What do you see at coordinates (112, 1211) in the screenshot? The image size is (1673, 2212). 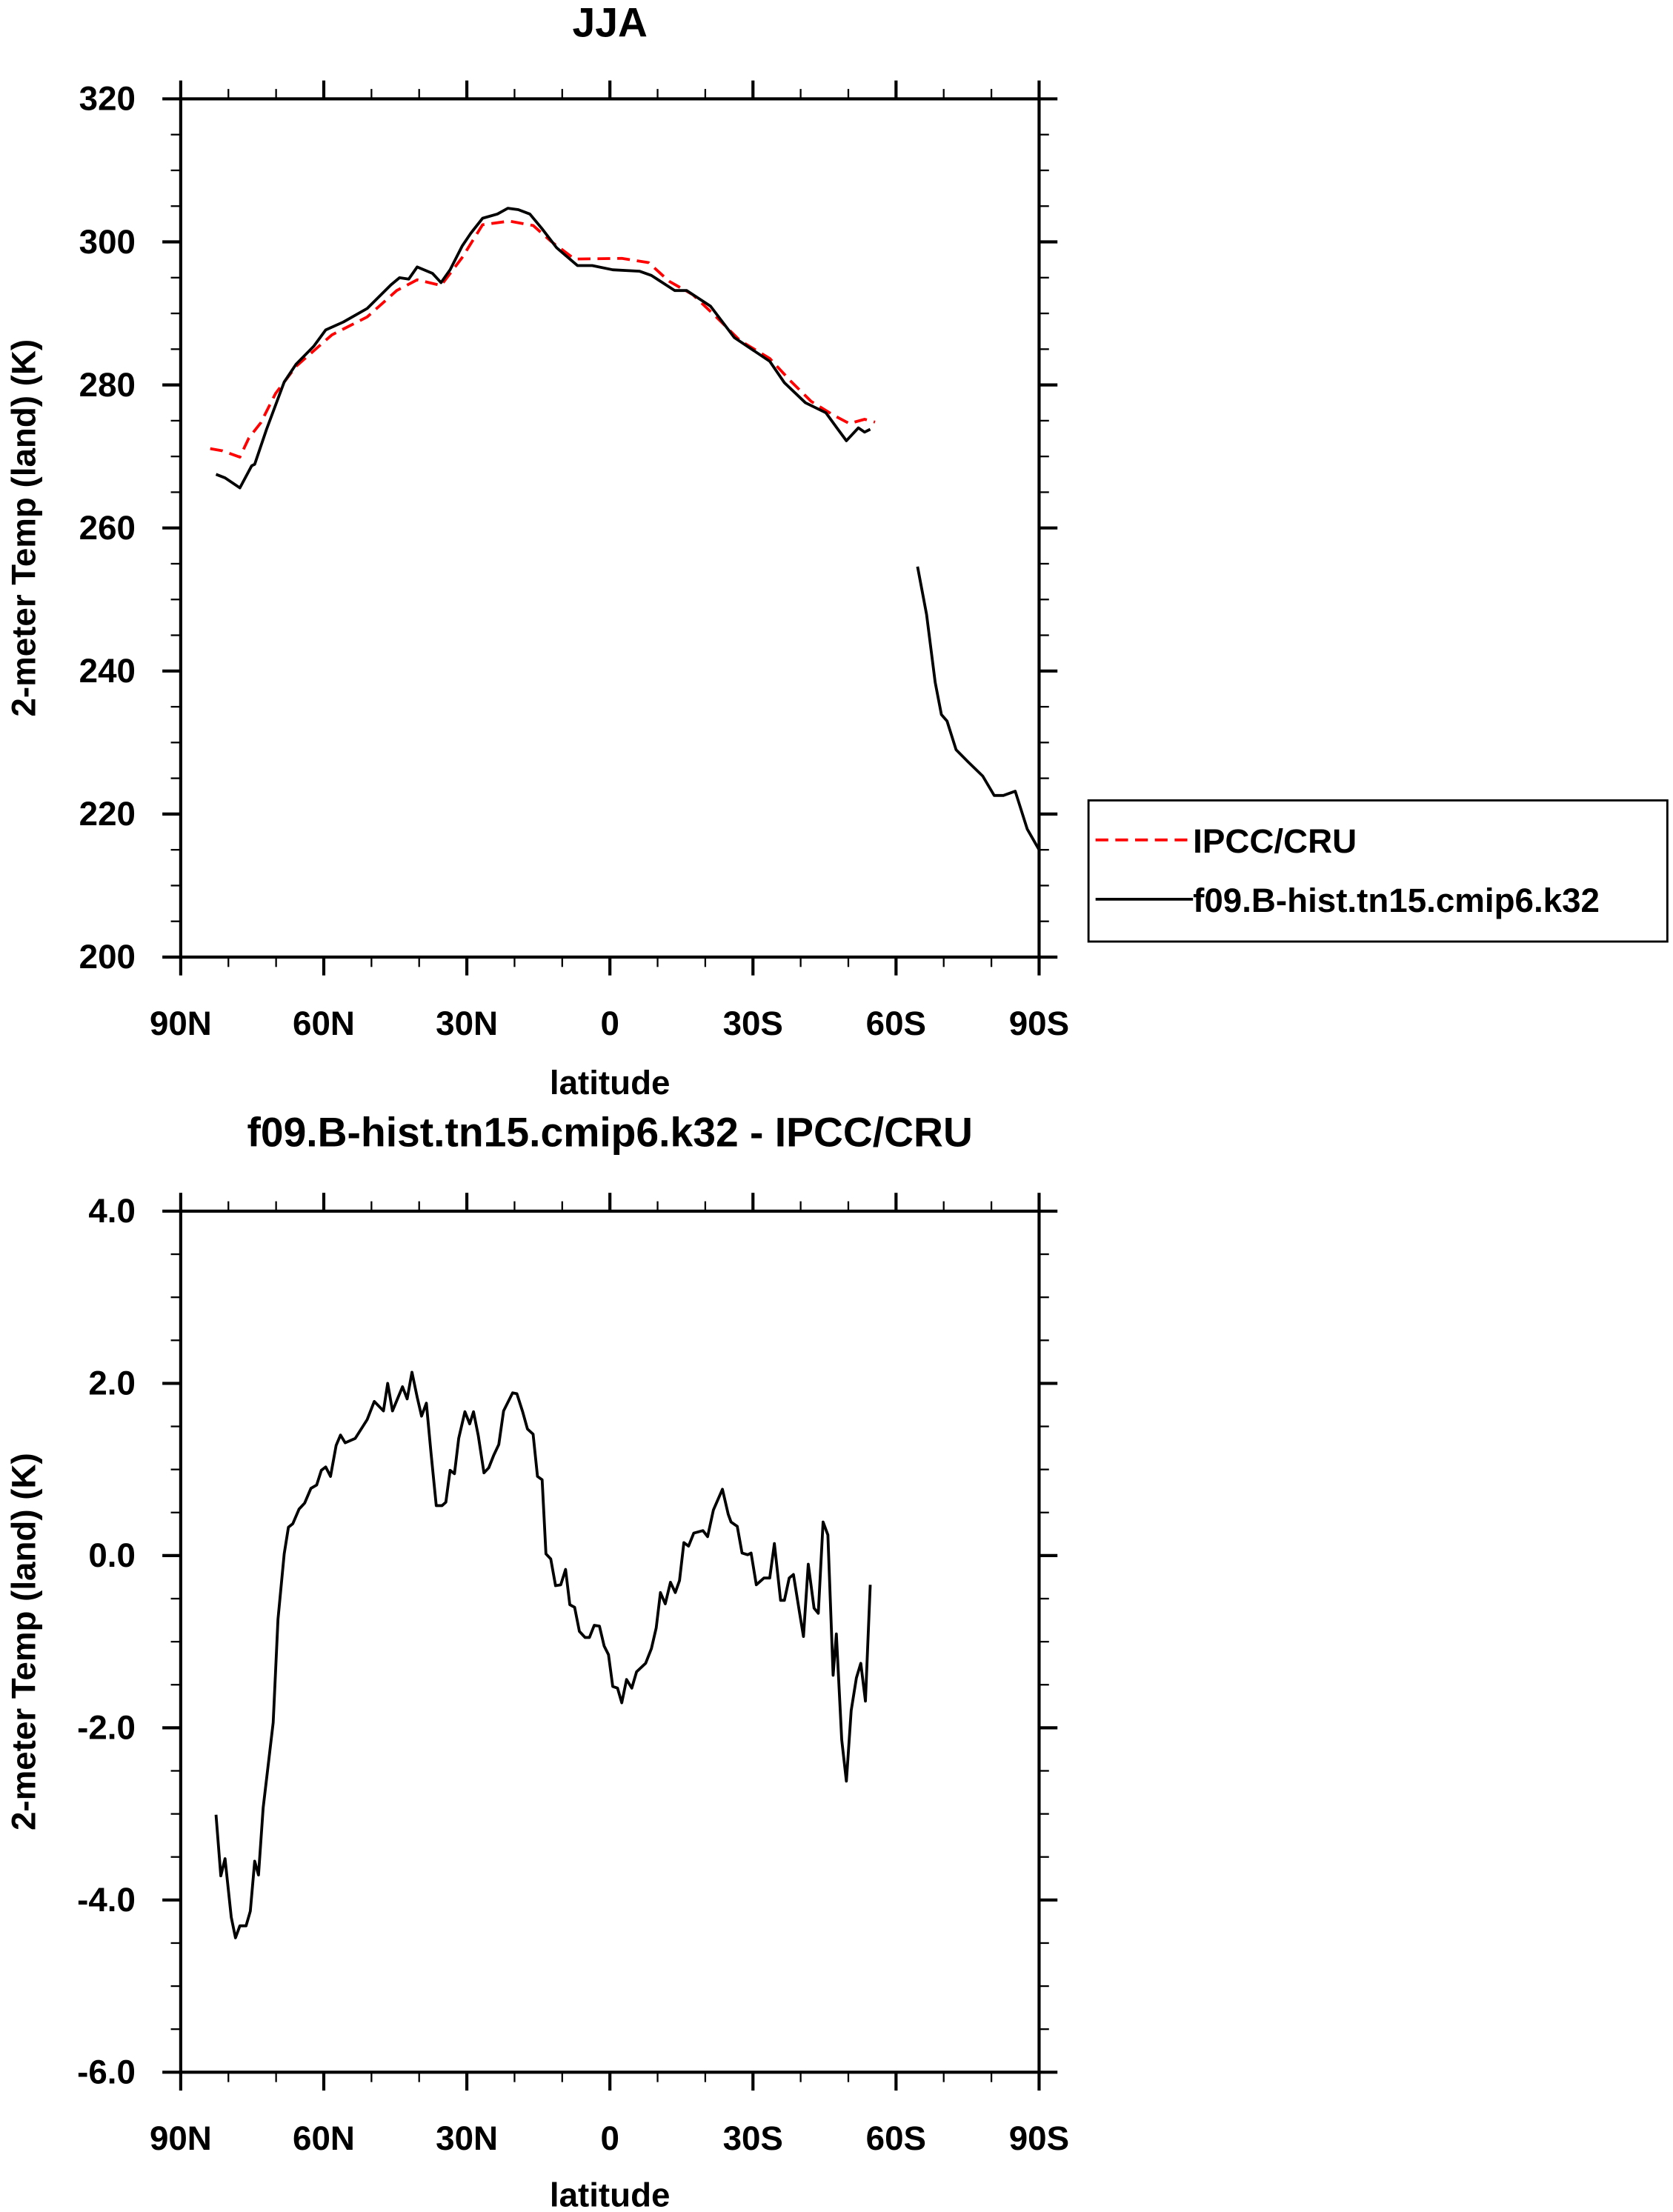 I see `y-tick-label: 4.0` at bounding box center [112, 1211].